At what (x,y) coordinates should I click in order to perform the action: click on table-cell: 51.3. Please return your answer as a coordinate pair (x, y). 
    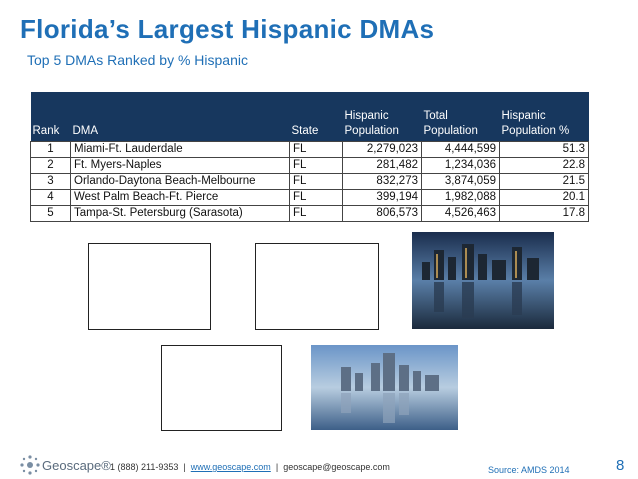
    Looking at the image, I should click on (544, 149).